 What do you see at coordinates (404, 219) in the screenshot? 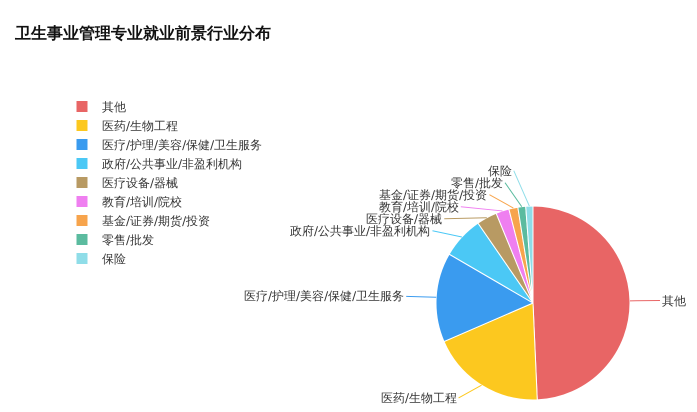
I see `slice-label: 医疗设备/器械` at bounding box center [404, 219].